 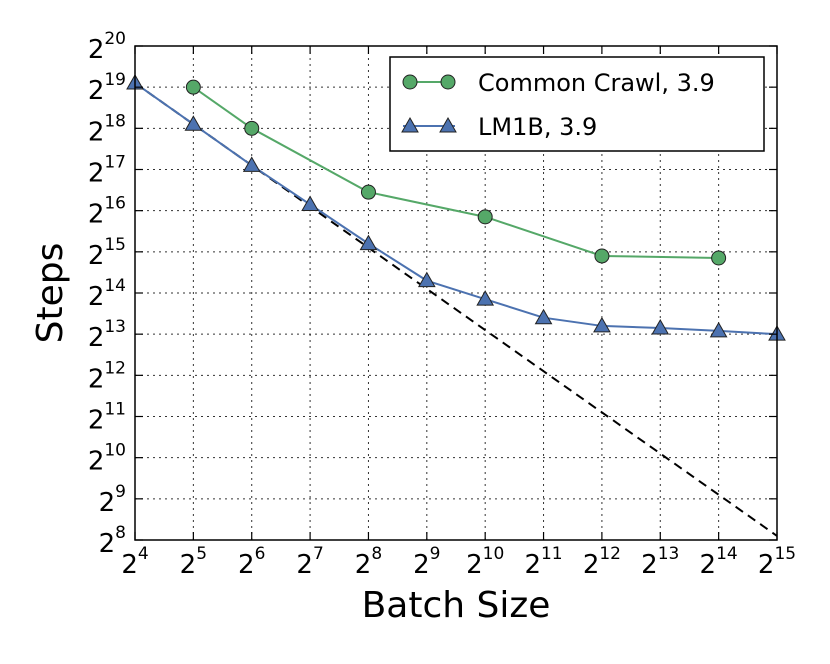 What do you see at coordinates (596, 83) in the screenshot?
I see `legend-label-common-crawl: Common Crawl, 3.9` at bounding box center [596, 83].